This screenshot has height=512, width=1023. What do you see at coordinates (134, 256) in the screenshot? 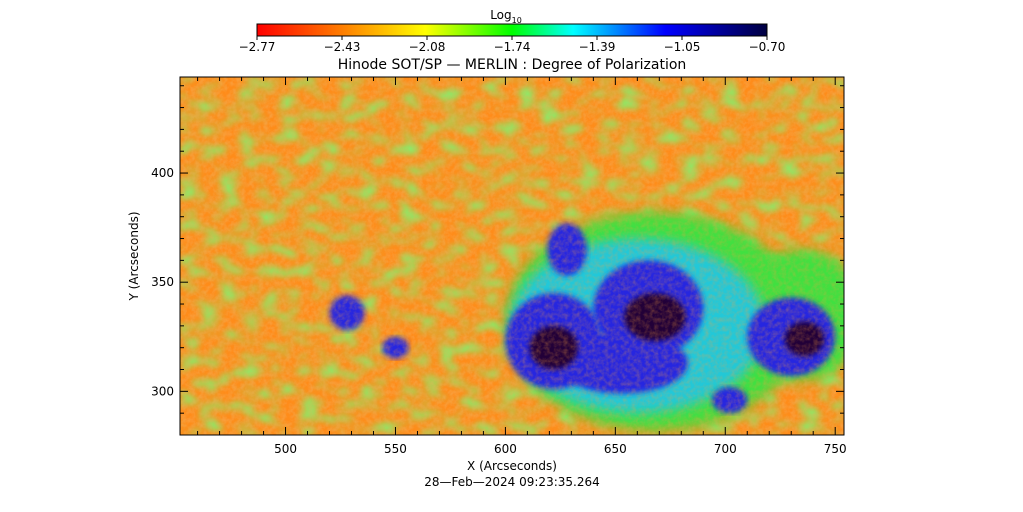
I see `y-axis-label: Y (Arcseconds)` at bounding box center [134, 256].